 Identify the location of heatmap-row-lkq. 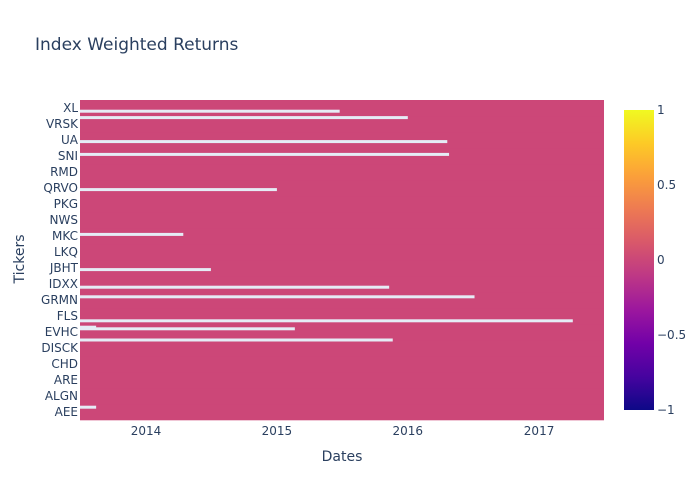
(342, 252).